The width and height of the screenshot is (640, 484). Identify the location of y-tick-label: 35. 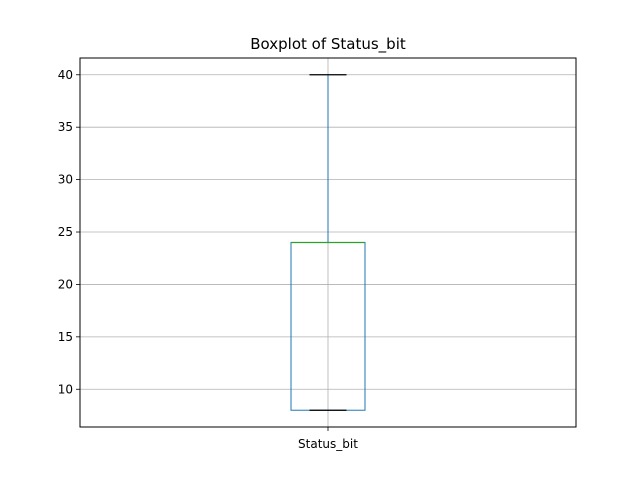
(65, 127).